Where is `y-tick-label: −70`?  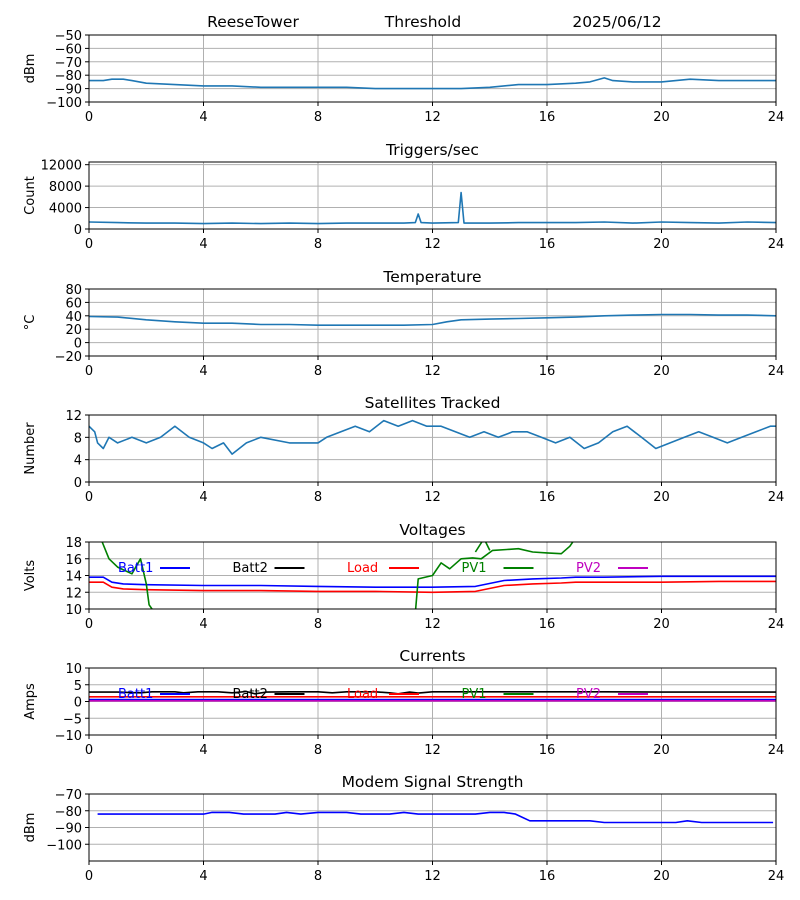
y-tick-label: −70 is located at coordinates (68, 795).